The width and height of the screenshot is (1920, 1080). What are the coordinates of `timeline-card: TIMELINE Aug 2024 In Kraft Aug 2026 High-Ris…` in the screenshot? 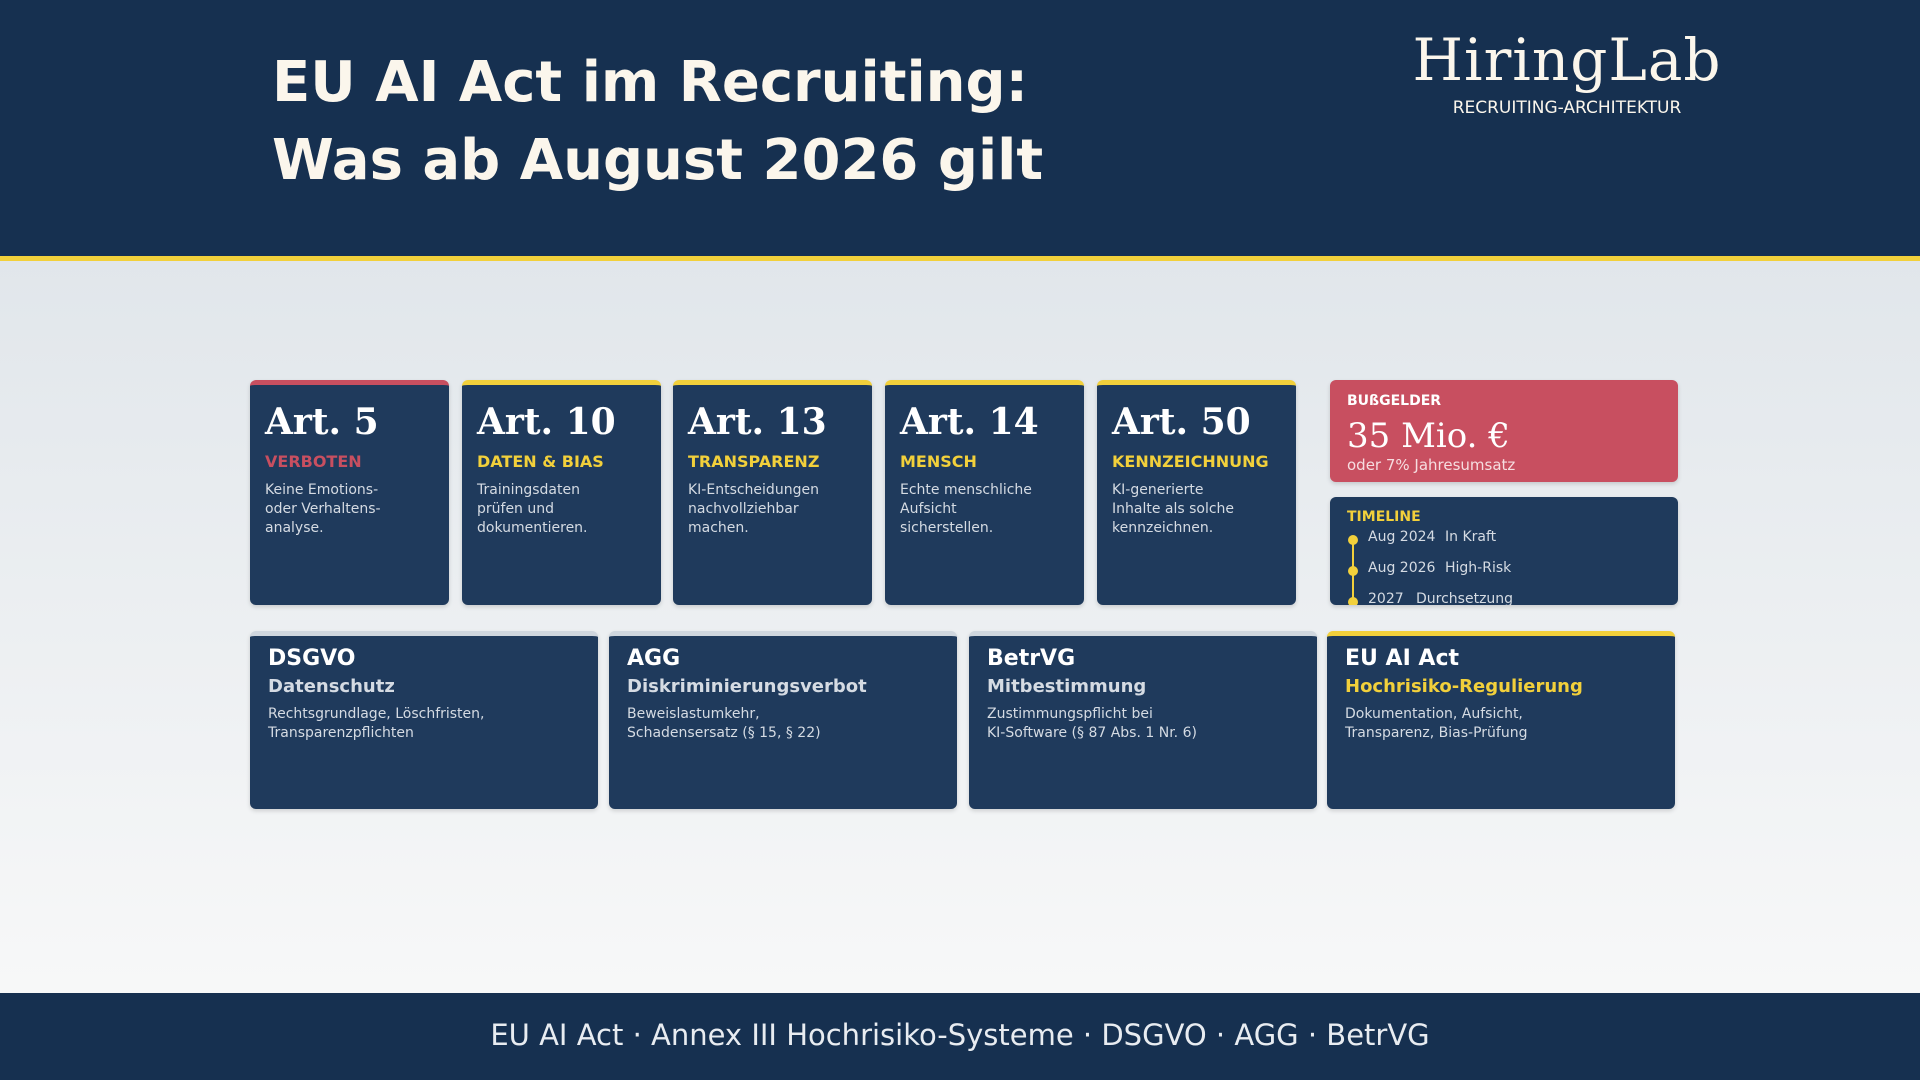 It's located at (1504, 551).